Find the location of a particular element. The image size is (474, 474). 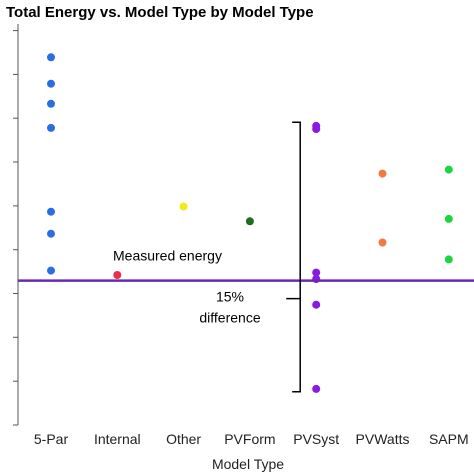

x-tick-label: PVForm is located at coordinates (249, 439).